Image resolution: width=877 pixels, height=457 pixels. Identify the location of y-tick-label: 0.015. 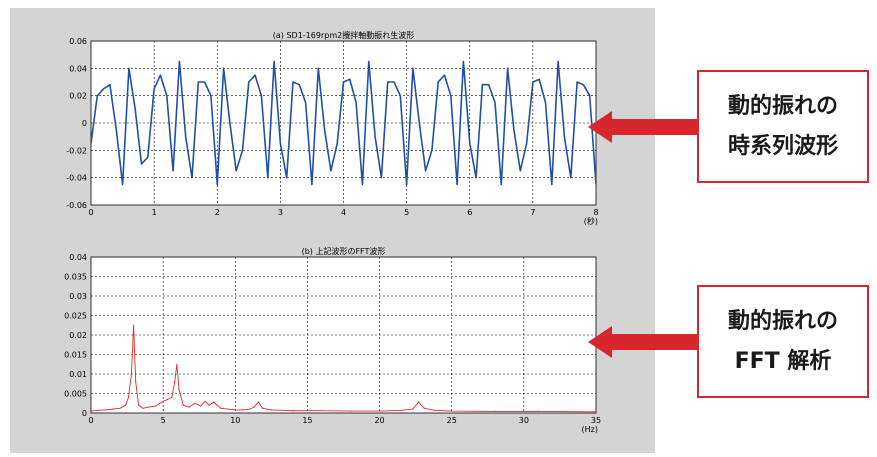
(75, 355).